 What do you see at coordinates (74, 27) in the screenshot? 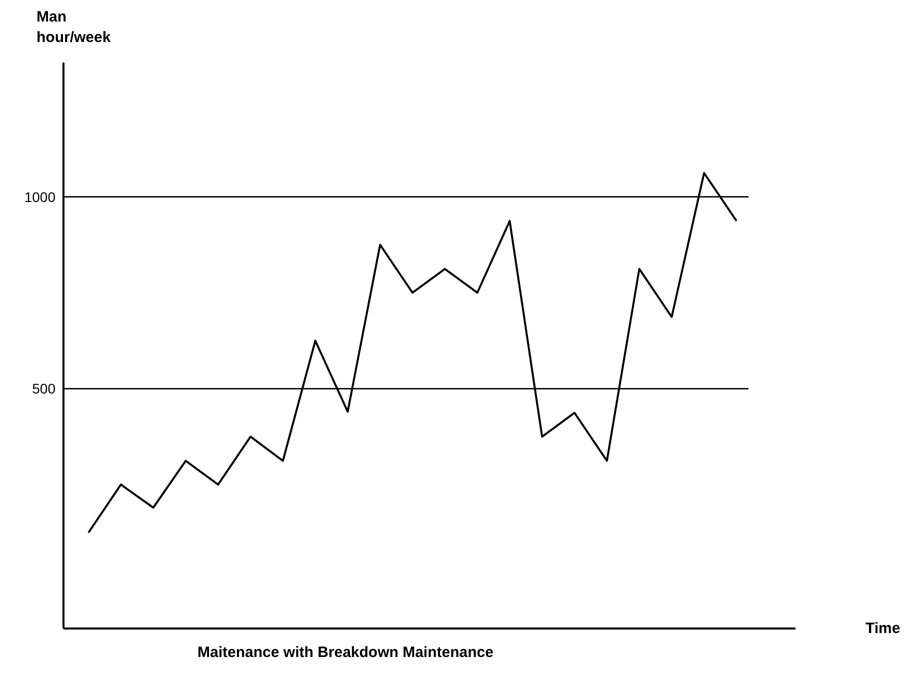
I see `y-axis-title: Man hour/week` at bounding box center [74, 27].